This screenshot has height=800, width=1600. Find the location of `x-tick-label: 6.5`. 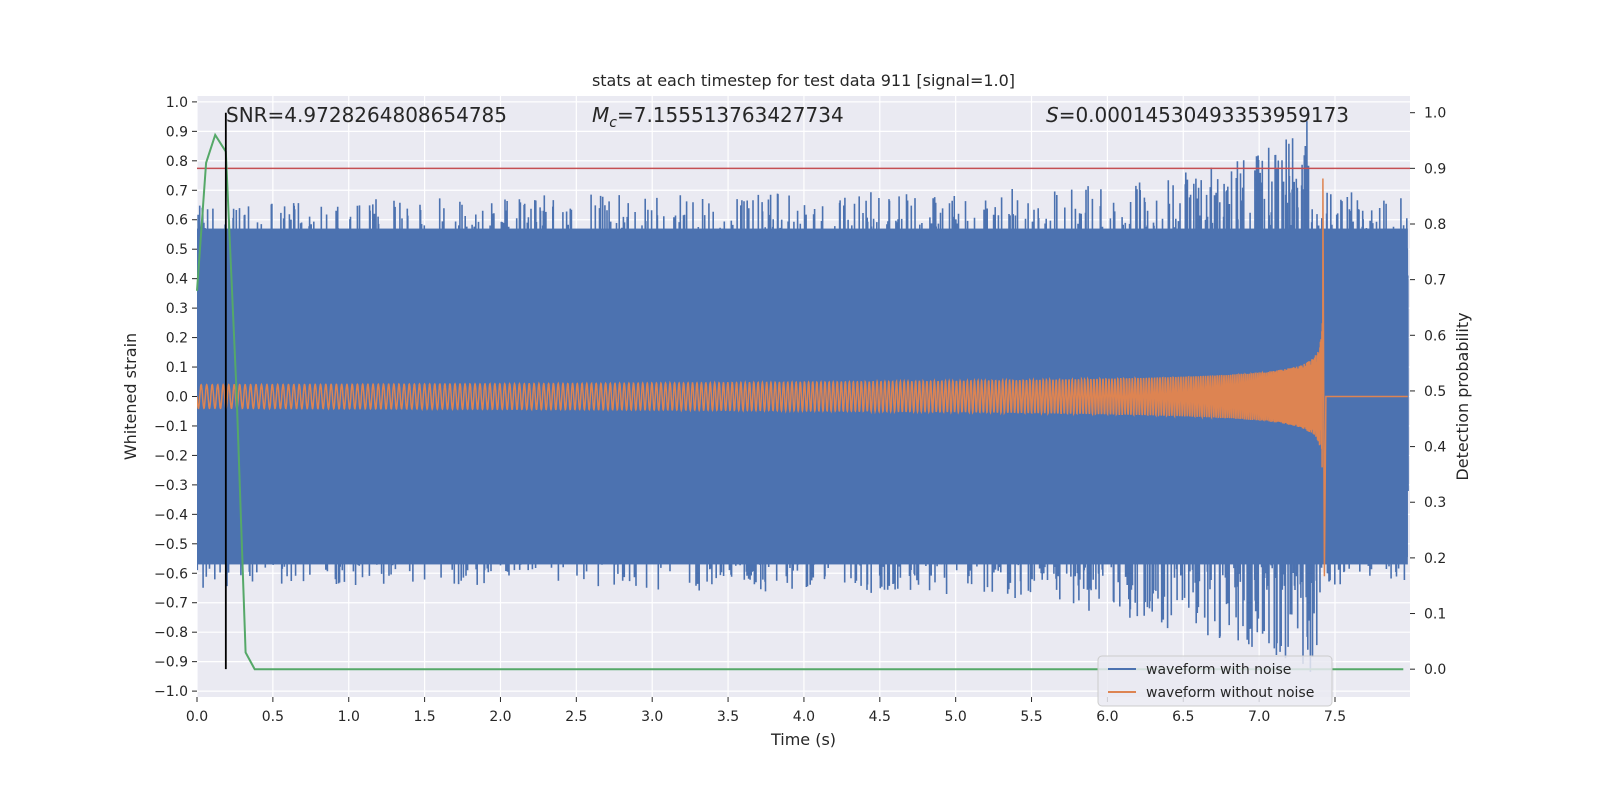

x-tick-label: 6.5 is located at coordinates (1183, 717).